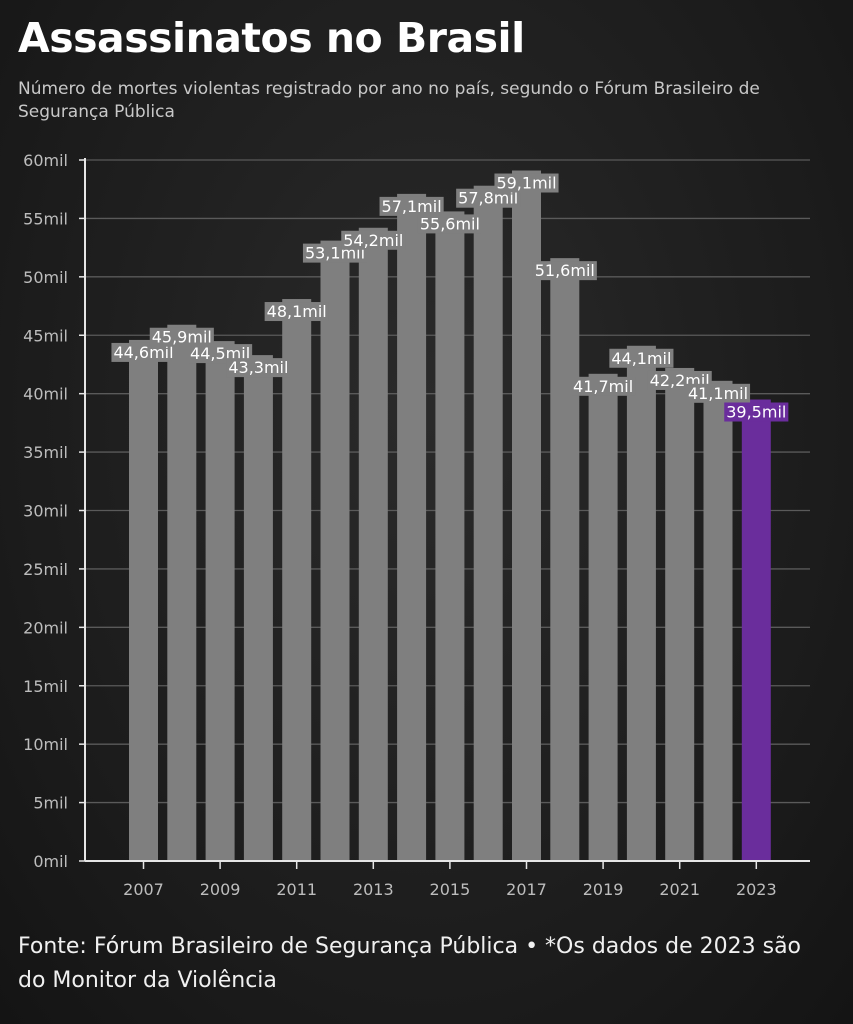  I want to click on x-tick-label: 2011, so click(296, 889).